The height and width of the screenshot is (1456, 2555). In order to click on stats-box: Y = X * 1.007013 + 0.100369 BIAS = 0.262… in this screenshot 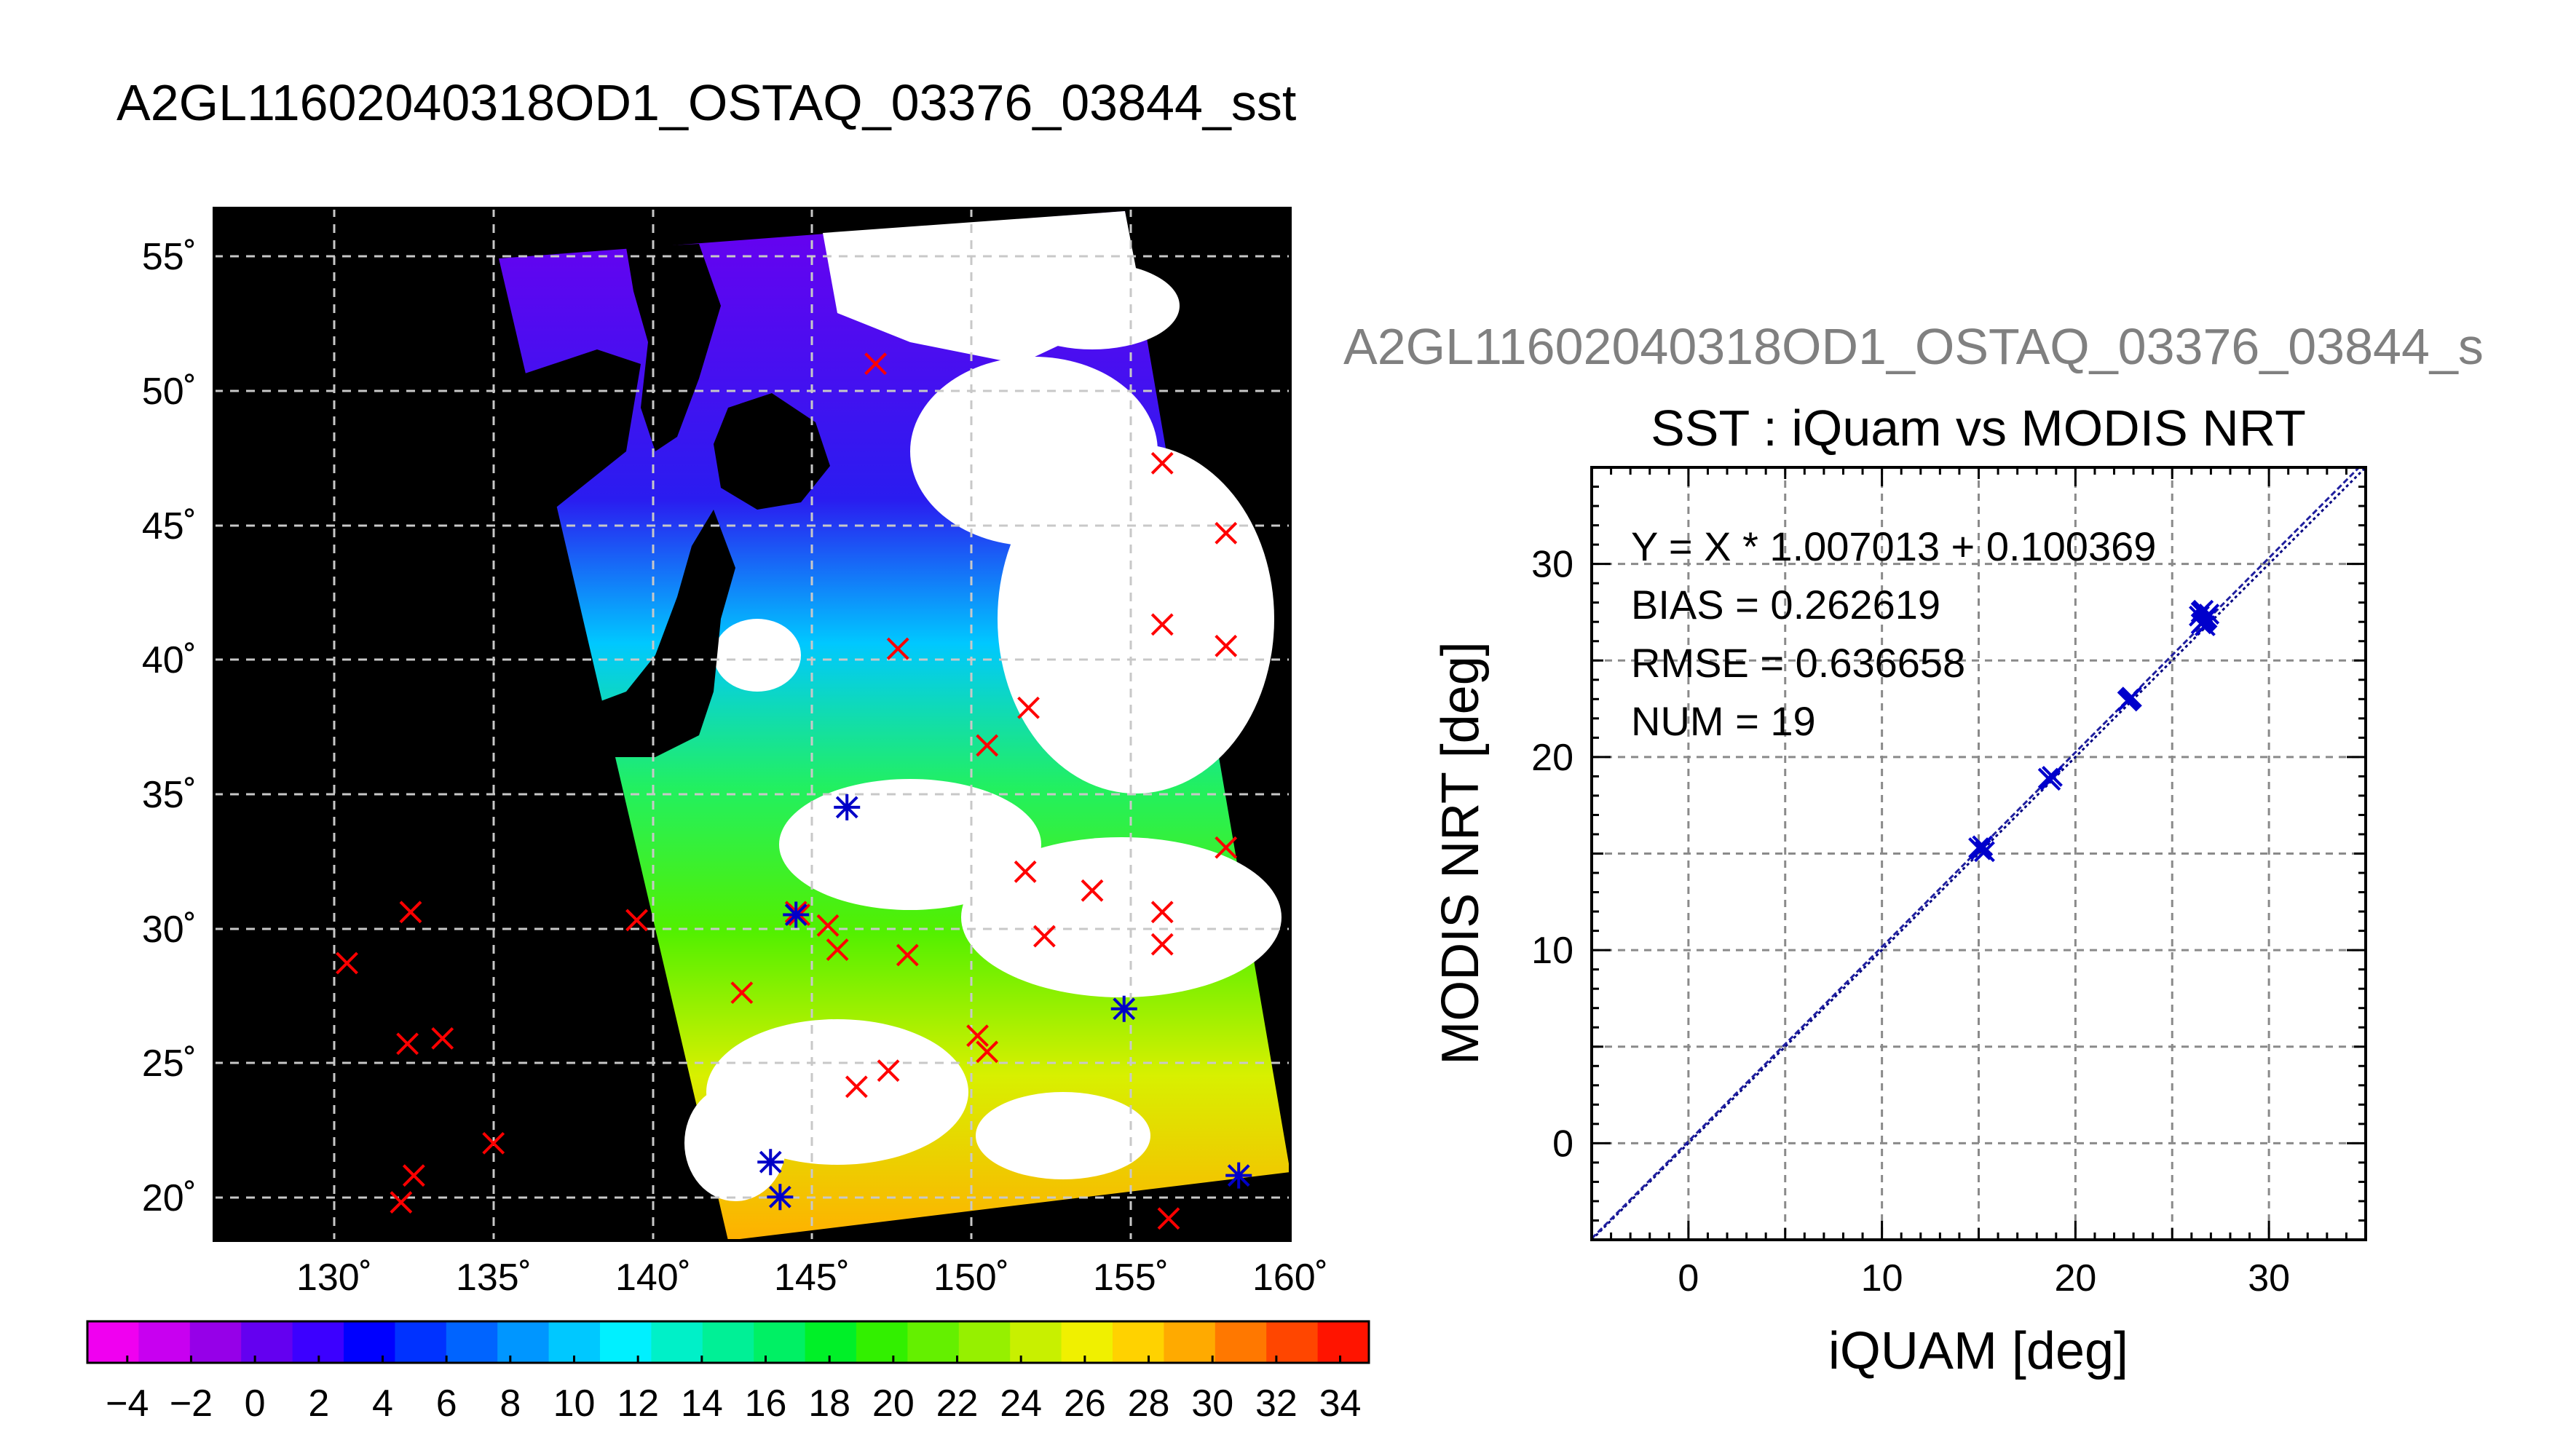, I will do `click(1893, 633)`.